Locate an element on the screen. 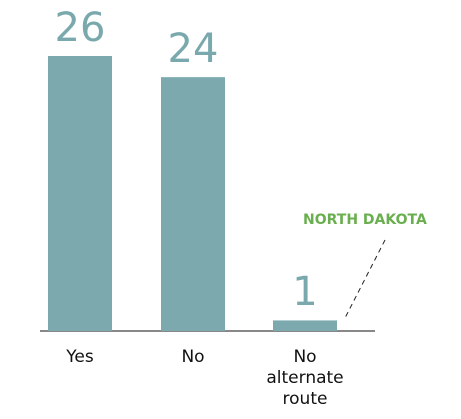  x-tick-label: Yes is located at coordinates (80, 357).